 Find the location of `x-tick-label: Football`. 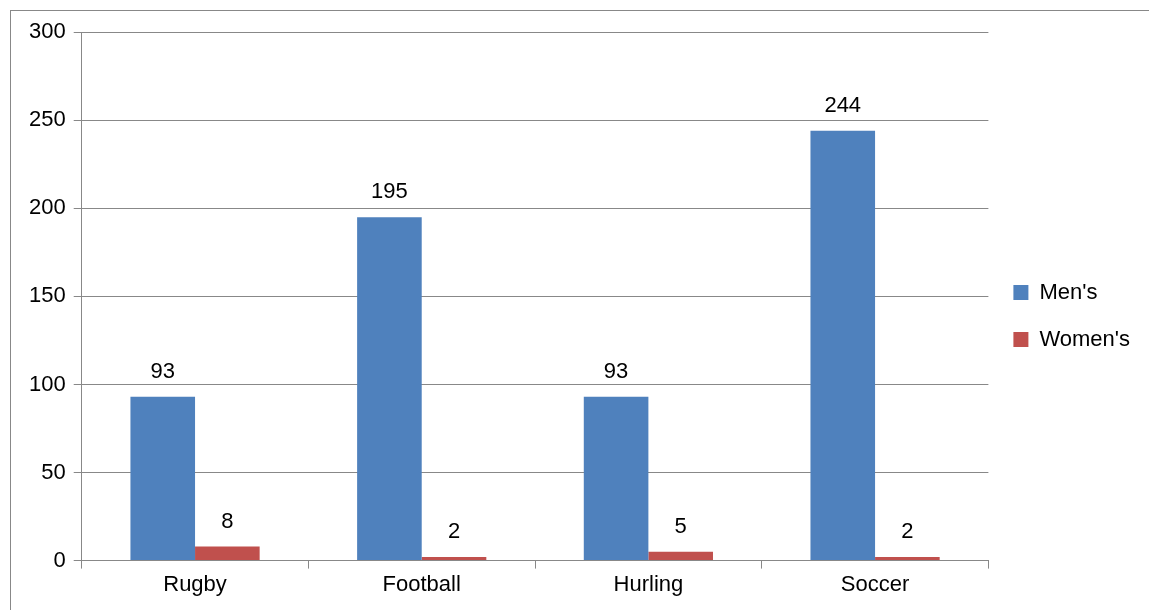

x-tick-label: Football is located at coordinates (421, 583).